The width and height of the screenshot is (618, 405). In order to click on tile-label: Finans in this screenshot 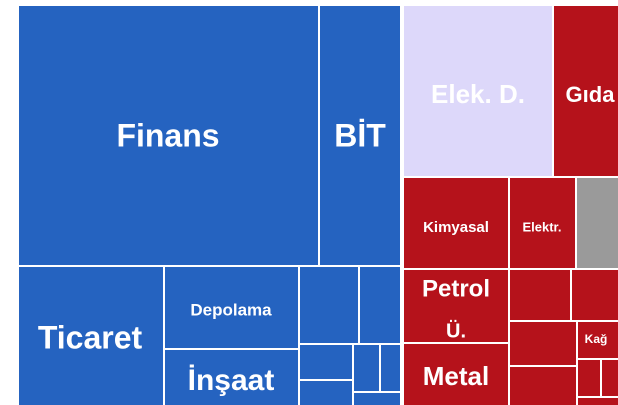, I will do `click(167, 135)`.